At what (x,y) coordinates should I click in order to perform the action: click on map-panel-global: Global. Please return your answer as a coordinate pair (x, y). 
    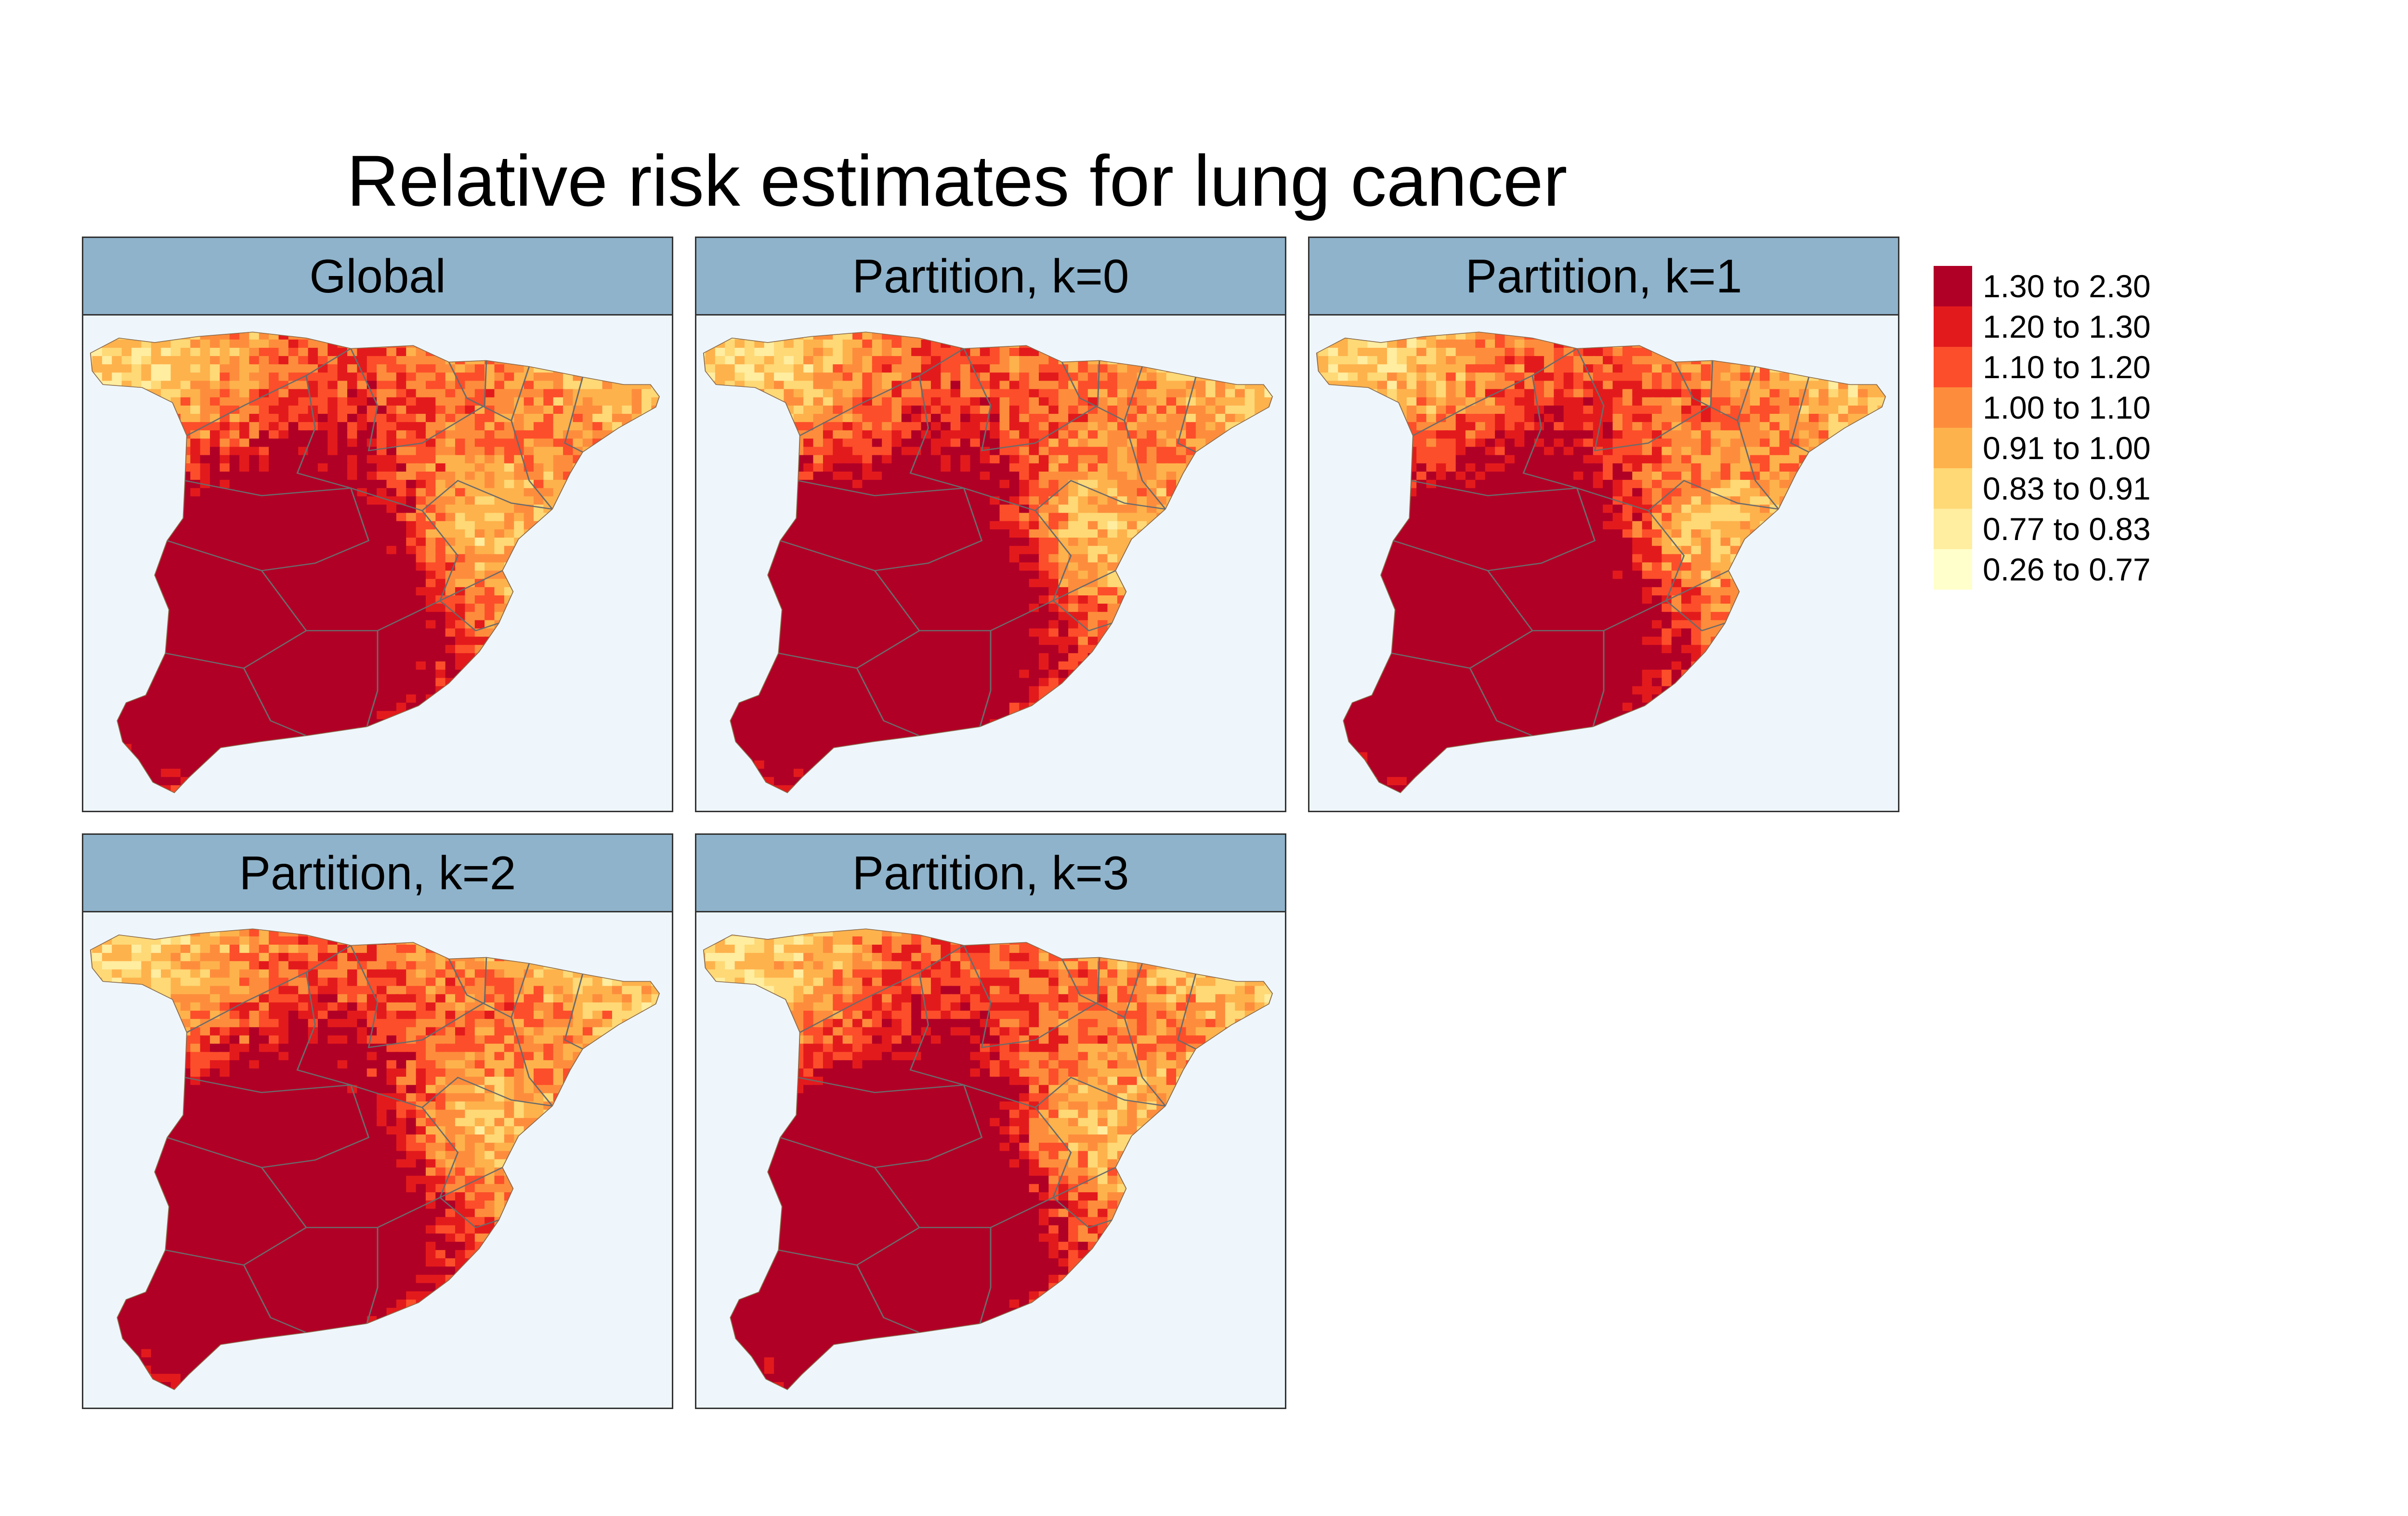
    Looking at the image, I should click on (377, 524).